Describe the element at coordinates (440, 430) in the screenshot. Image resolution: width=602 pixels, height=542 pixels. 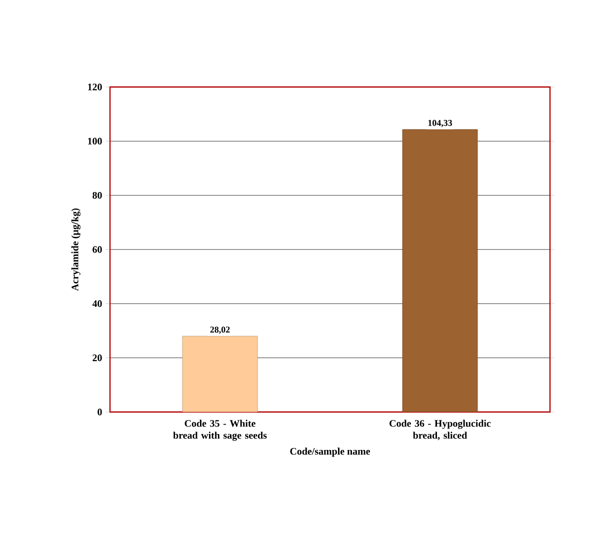
I see `x-tick-label: Code 36 - Hypoglucidic bread, sliced` at that location.